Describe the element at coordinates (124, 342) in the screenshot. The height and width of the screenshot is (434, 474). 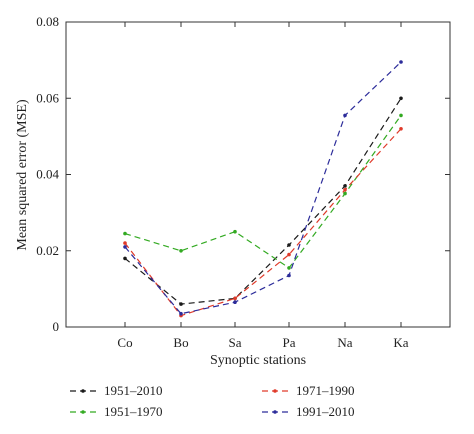
I see `x-tick-label: Co` at that location.